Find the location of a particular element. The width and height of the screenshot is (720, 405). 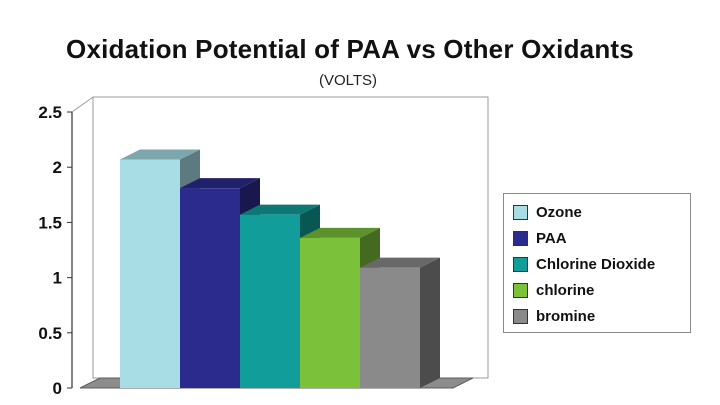

bar-top-chlorine is located at coordinates (340, 232).